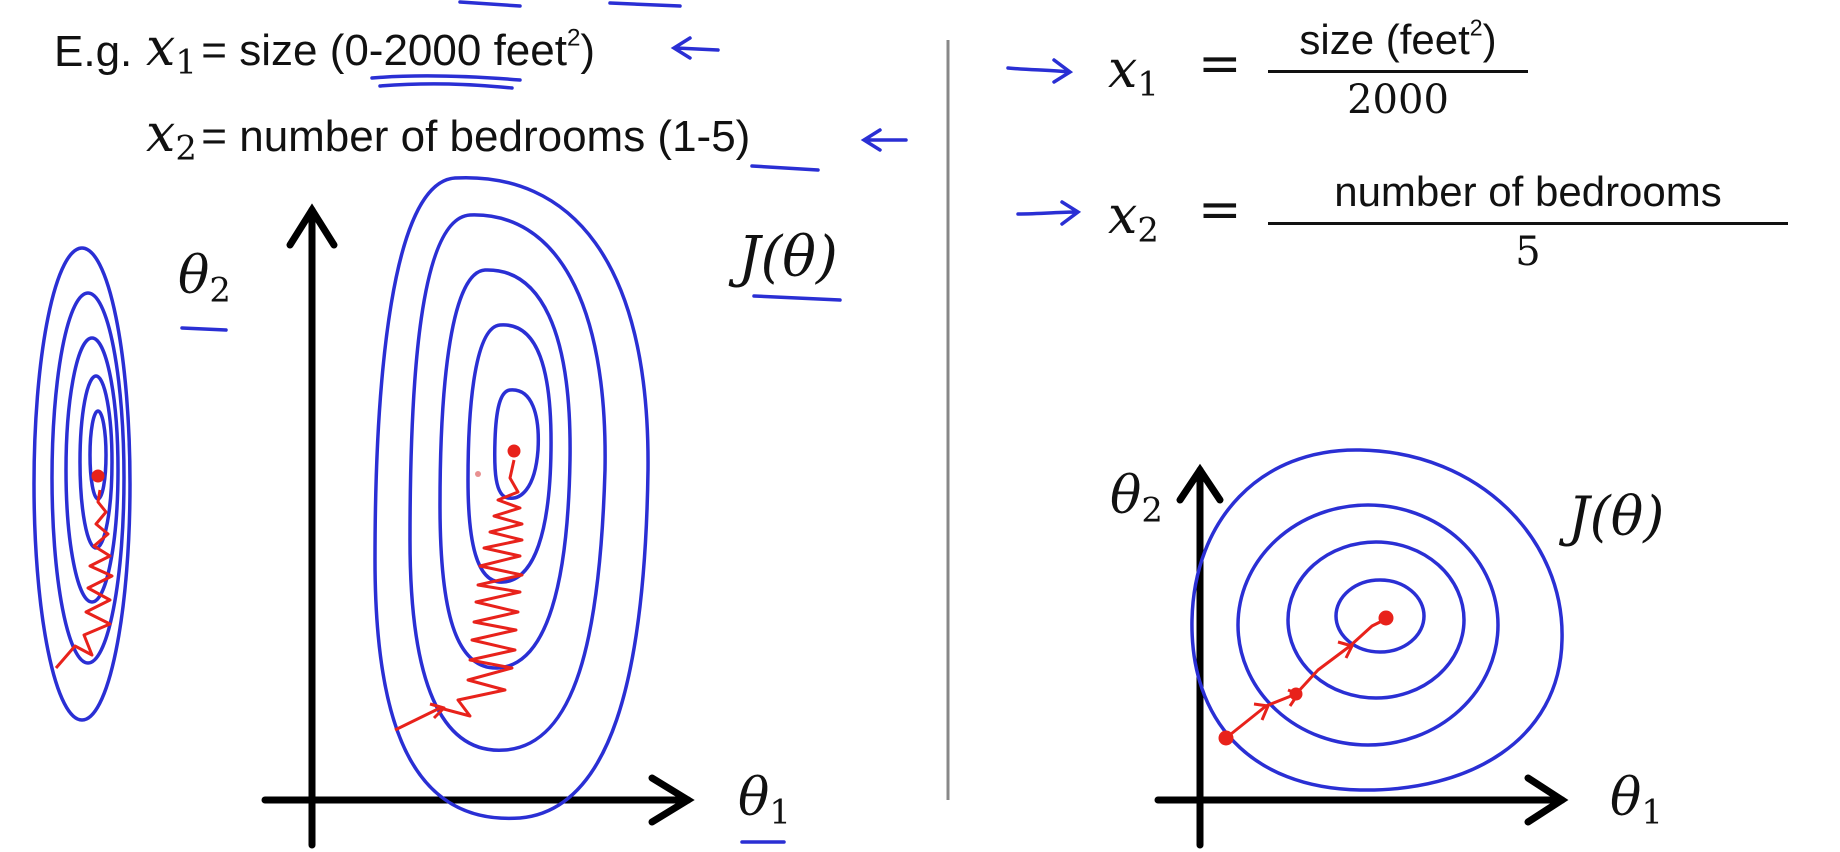 This screenshot has height=852, width=1840. Describe the element at coordinates (84, 579) in the screenshot. I see `small-zigzag` at that location.